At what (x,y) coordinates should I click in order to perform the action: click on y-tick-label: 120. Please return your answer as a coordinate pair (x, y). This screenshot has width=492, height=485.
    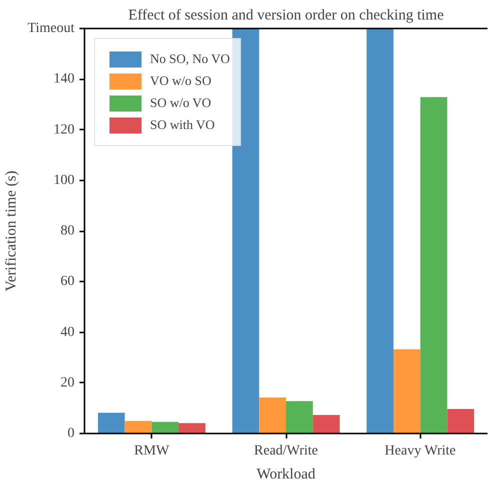
    Looking at the image, I should click on (64, 130).